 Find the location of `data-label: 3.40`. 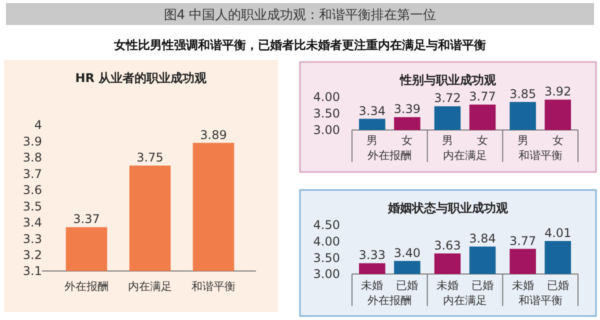

data-label: 3.40 is located at coordinates (407, 253).